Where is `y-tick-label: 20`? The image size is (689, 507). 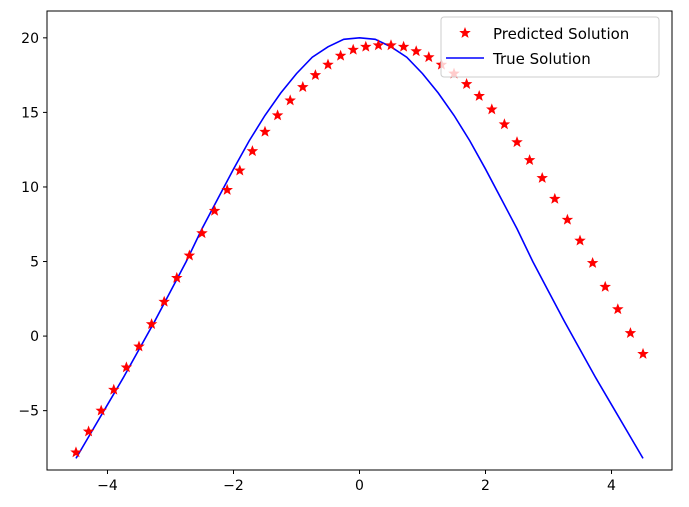
y-tick-label: 20 is located at coordinates (30, 39).